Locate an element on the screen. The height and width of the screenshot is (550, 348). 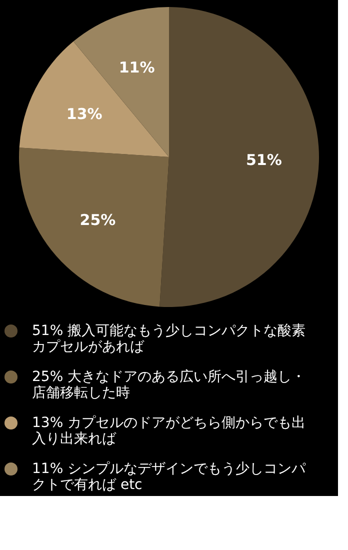
legend-label: 13% カプセルのドアがどちら側からでも出入り出来れば is located at coordinates (169, 431).